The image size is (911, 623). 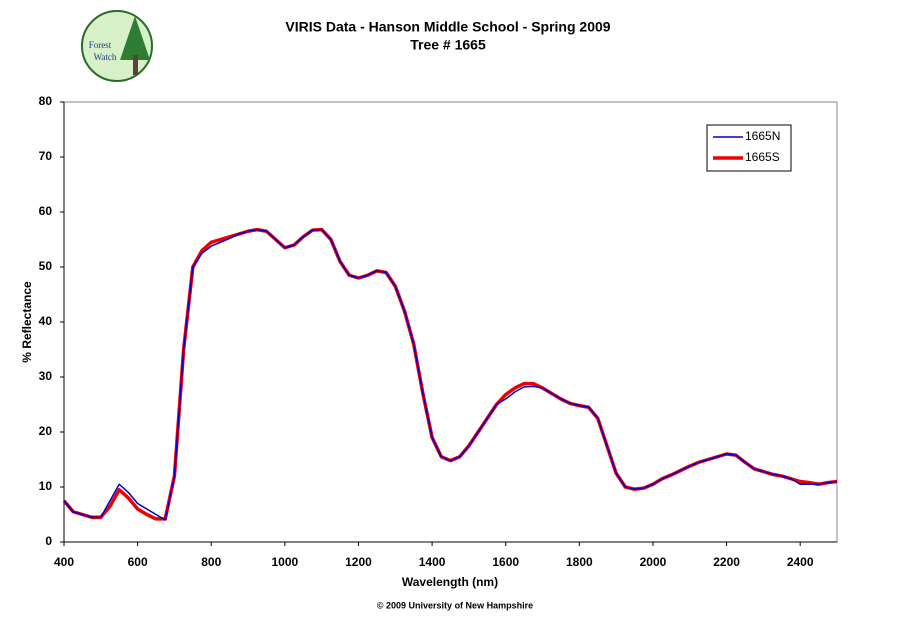 I want to click on x-tick-label: 1800, so click(x=579, y=562).